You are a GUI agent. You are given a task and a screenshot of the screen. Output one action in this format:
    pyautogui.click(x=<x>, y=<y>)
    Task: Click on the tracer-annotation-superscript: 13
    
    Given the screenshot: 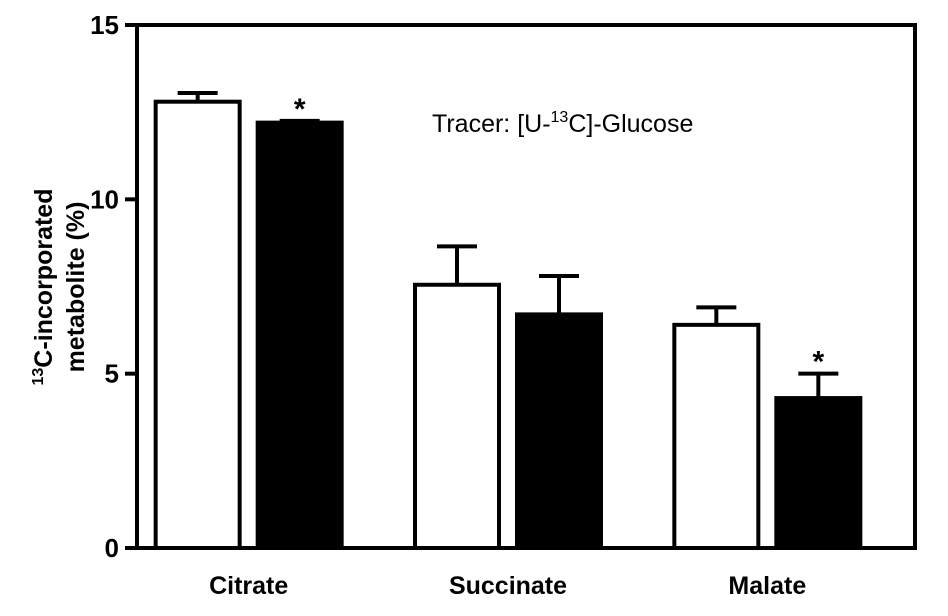 What is the action you would take?
    pyautogui.click(x=560, y=117)
    